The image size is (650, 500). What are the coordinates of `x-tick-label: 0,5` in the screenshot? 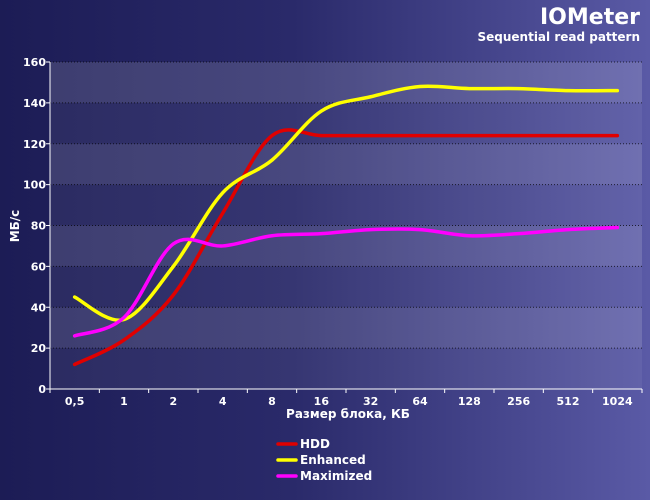 It's located at (75, 401).